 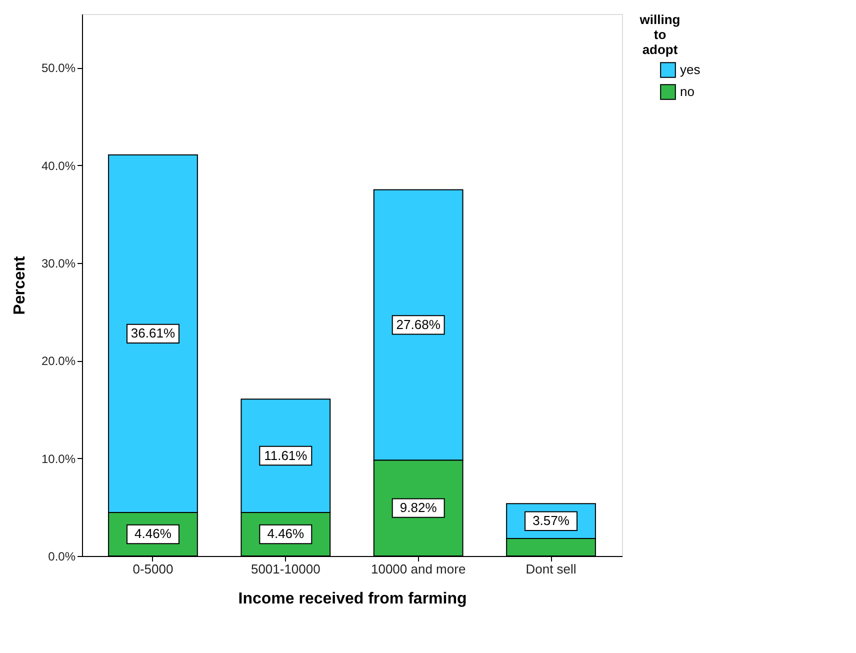 What do you see at coordinates (153, 333) in the screenshot?
I see `data-label: 36.61%` at bounding box center [153, 333].